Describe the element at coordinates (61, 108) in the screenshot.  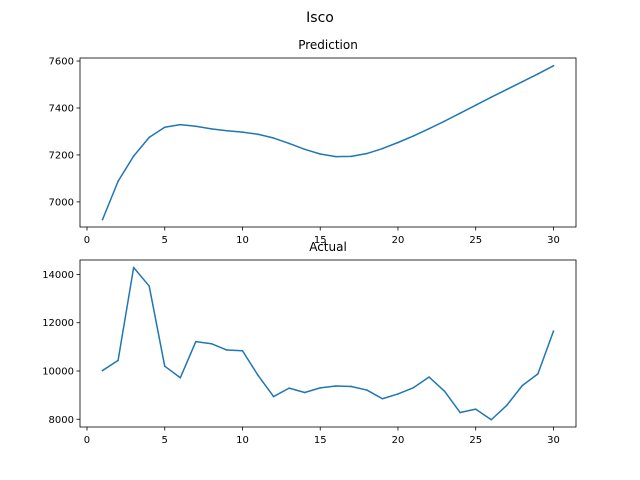
I see `prediction-y-tick-label: 7400` at that location.